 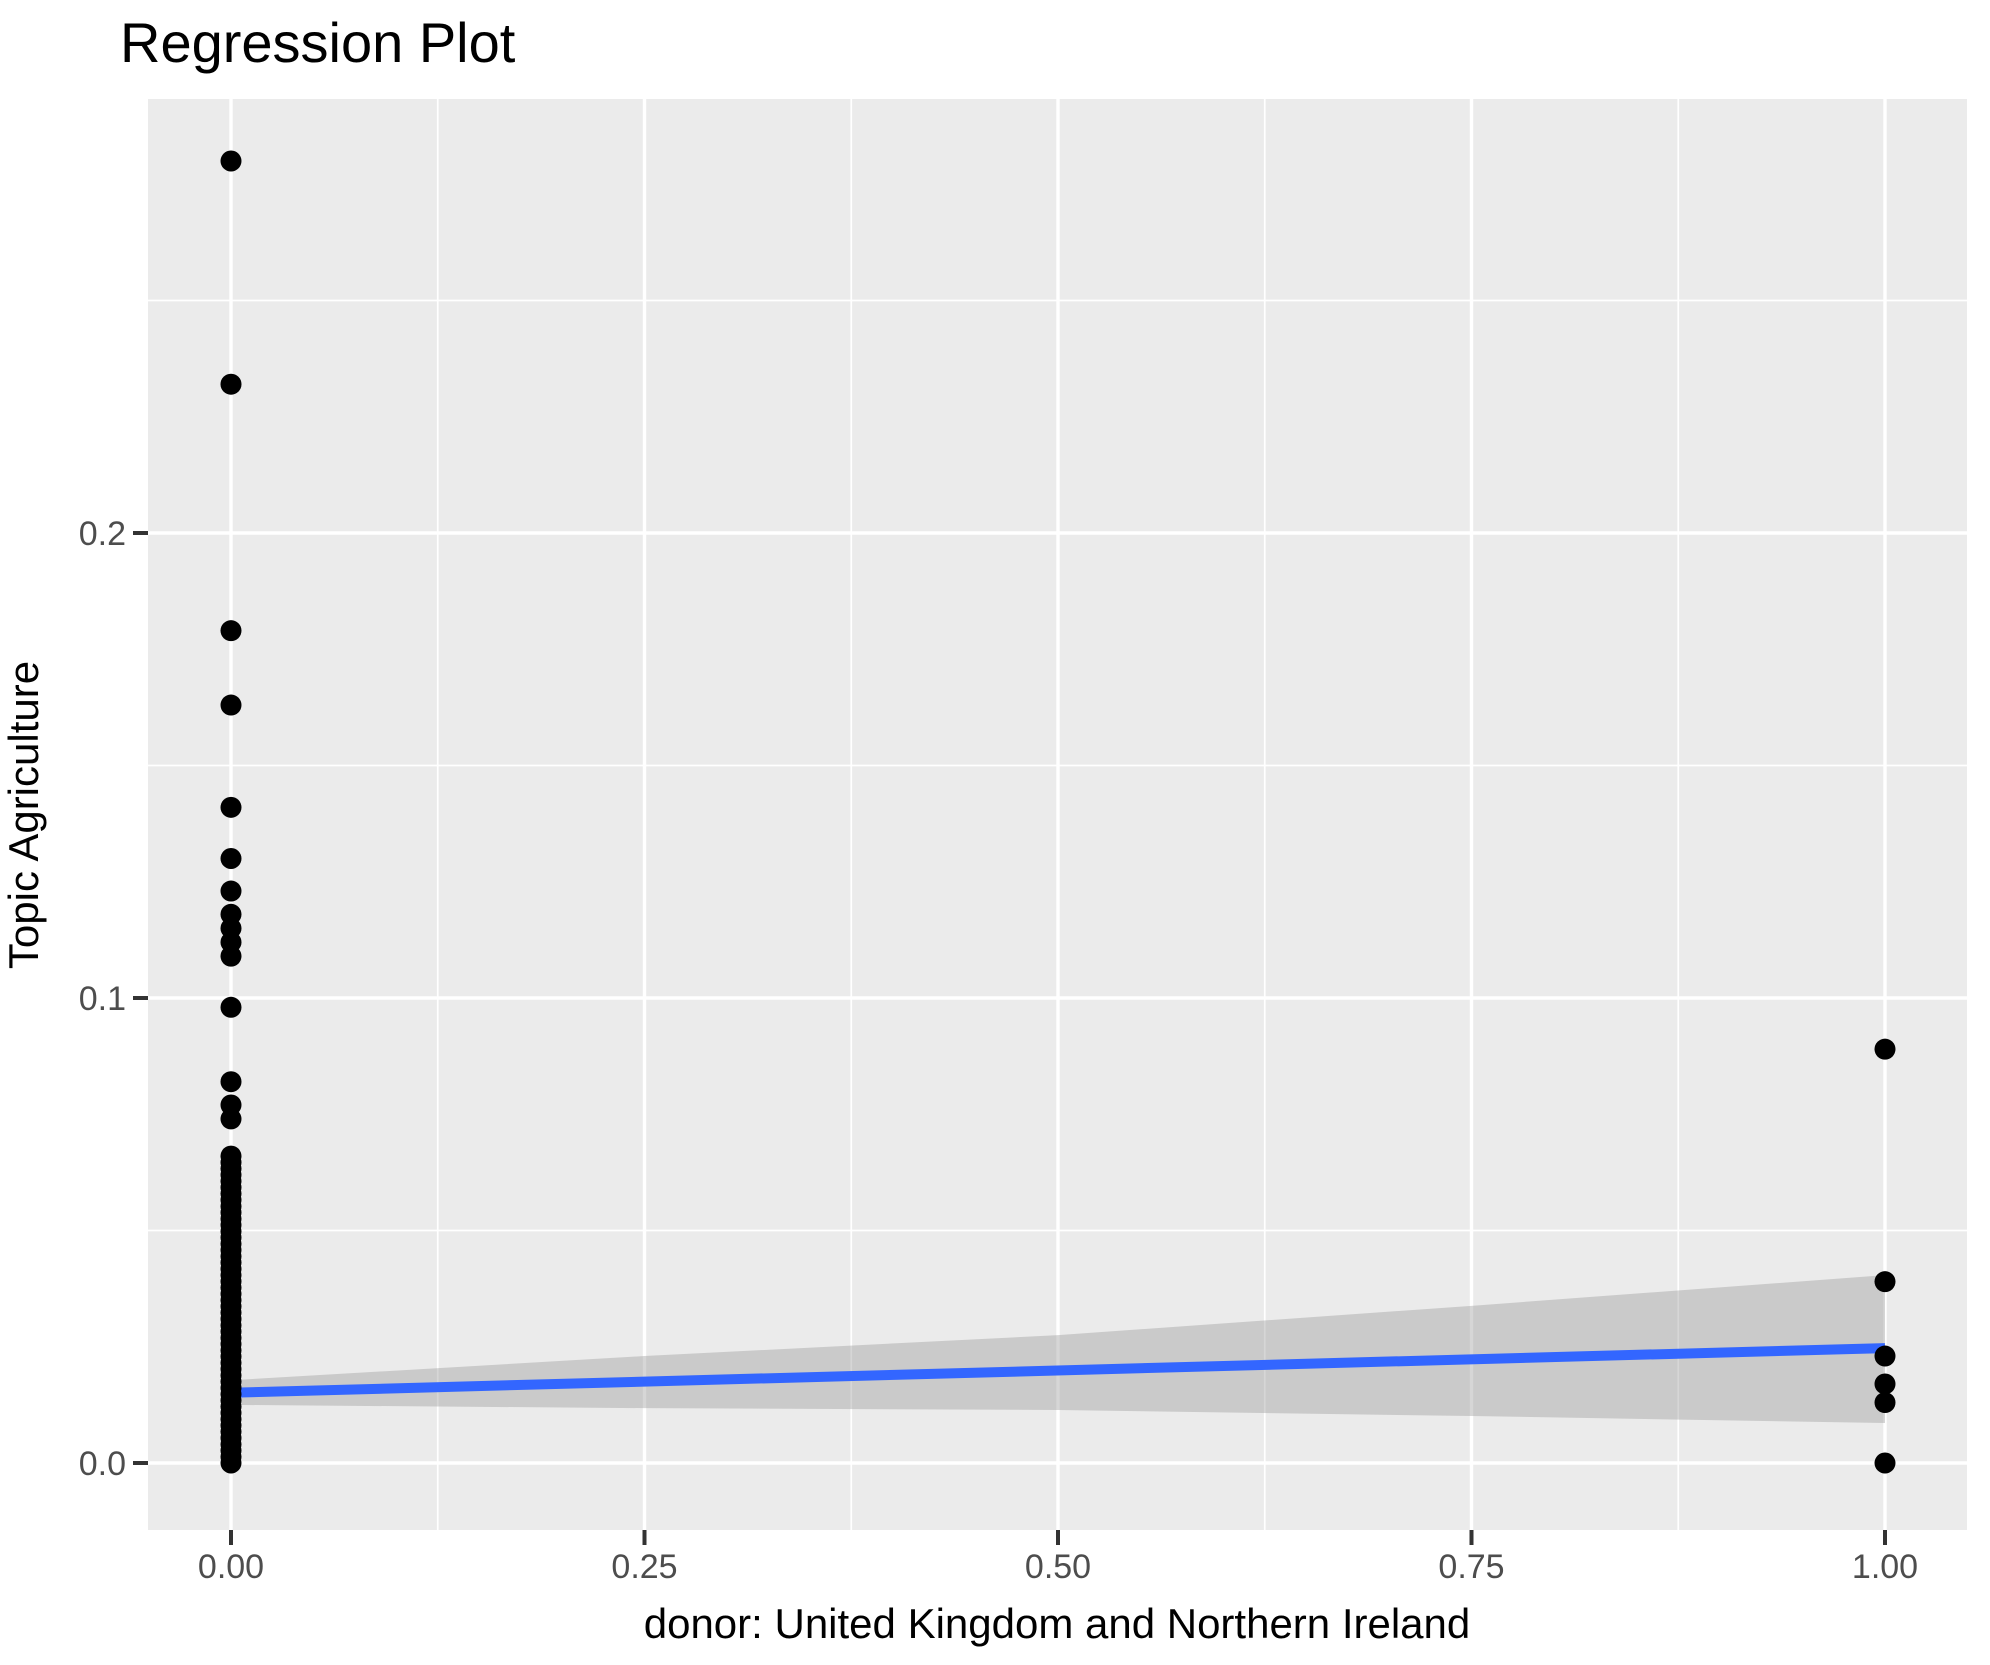 What do you see at coordinates (1885, 1567) in the screenshot?
I see `x-tick-label: 1.00` at bounding box center [1885, 1567].